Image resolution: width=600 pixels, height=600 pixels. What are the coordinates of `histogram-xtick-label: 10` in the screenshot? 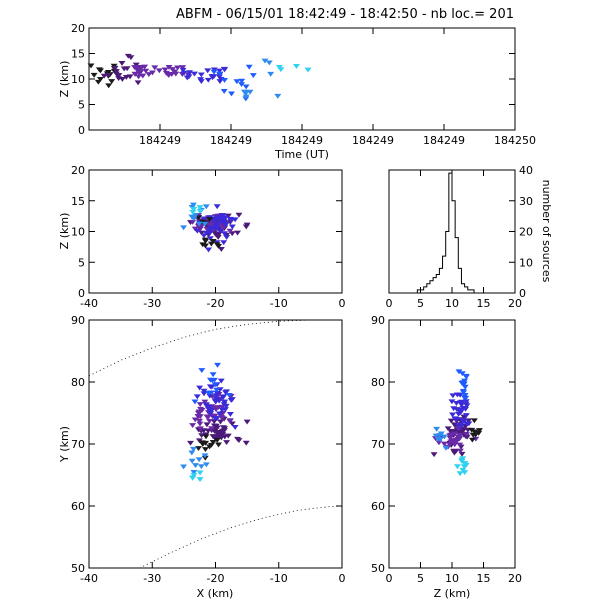 It's located at (452, 303).